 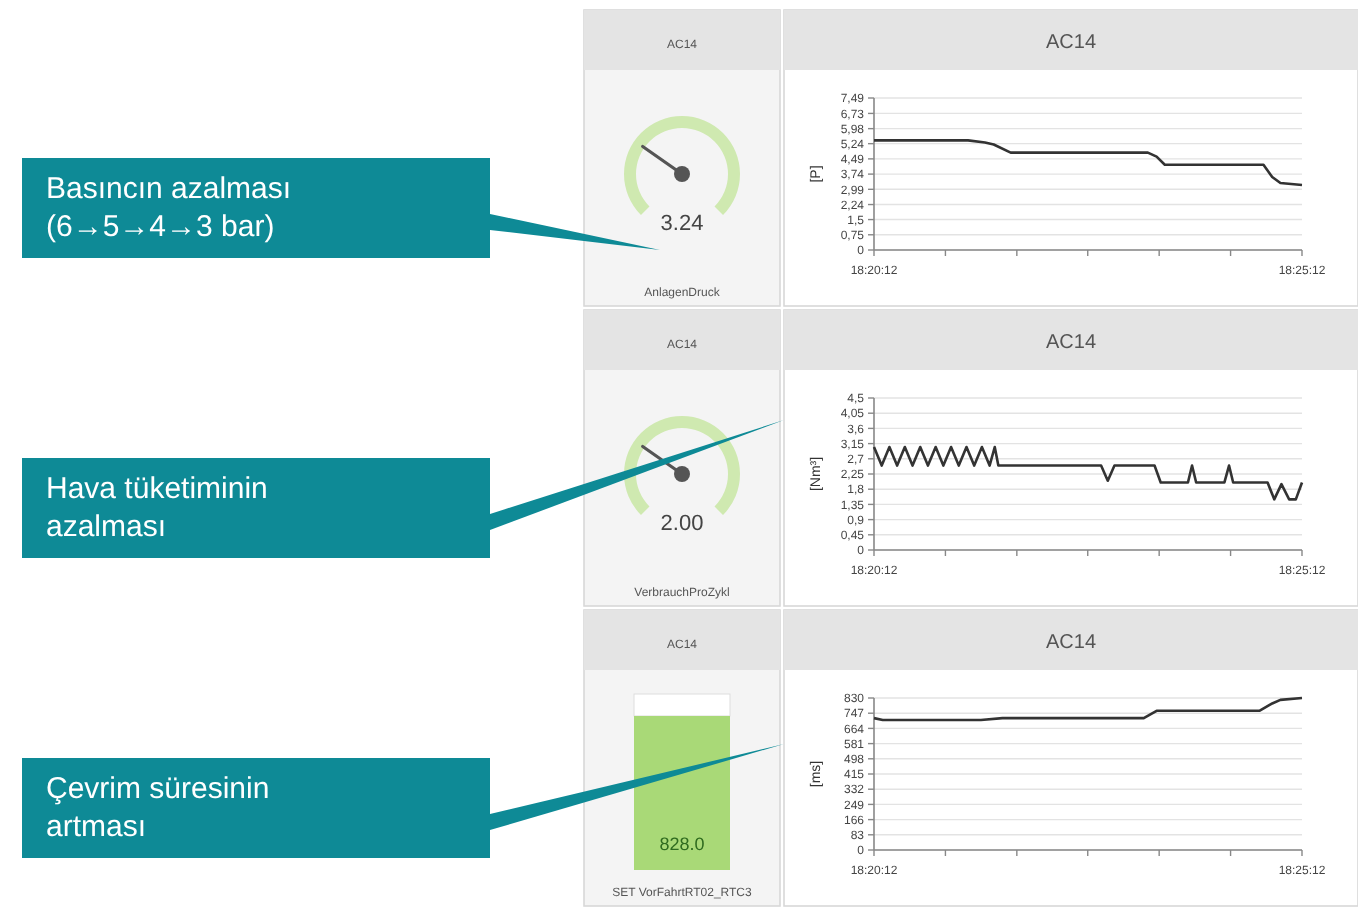 What do you see at coordinates (682, 224) in the screenshot?
I see `data-label: 3.24` at bounding box center [682, 224].